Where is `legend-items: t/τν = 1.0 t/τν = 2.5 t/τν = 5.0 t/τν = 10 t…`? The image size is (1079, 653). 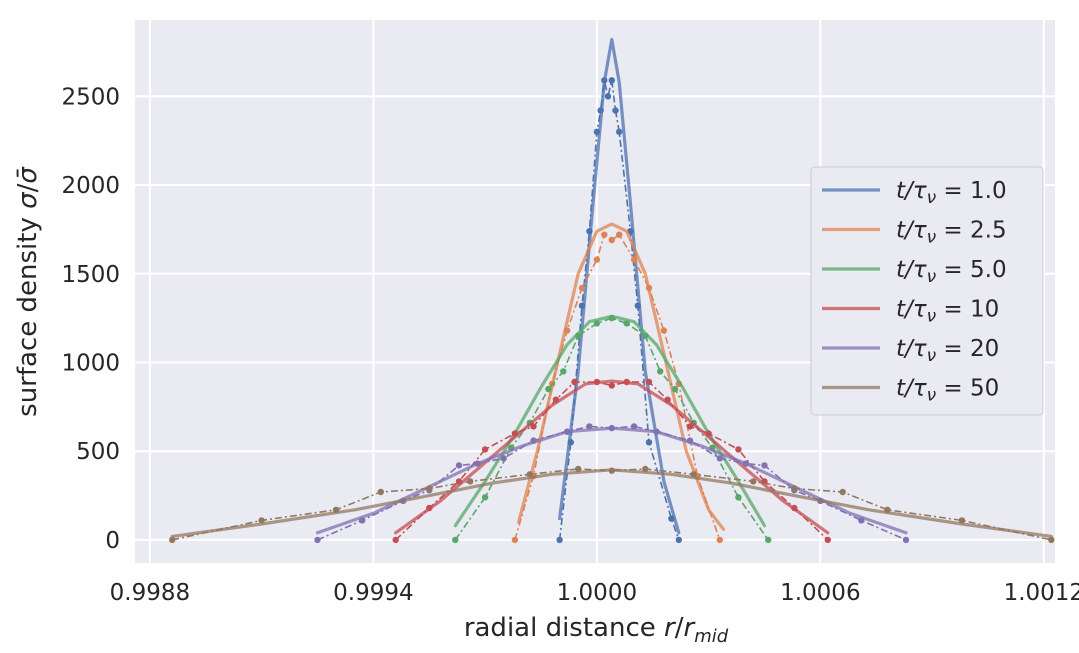 legend-items: t/τν = 1.0 t/τν = 2.5 t/τν = 5.0 t/τν = 10 t… is located at coordinates (914, 292).